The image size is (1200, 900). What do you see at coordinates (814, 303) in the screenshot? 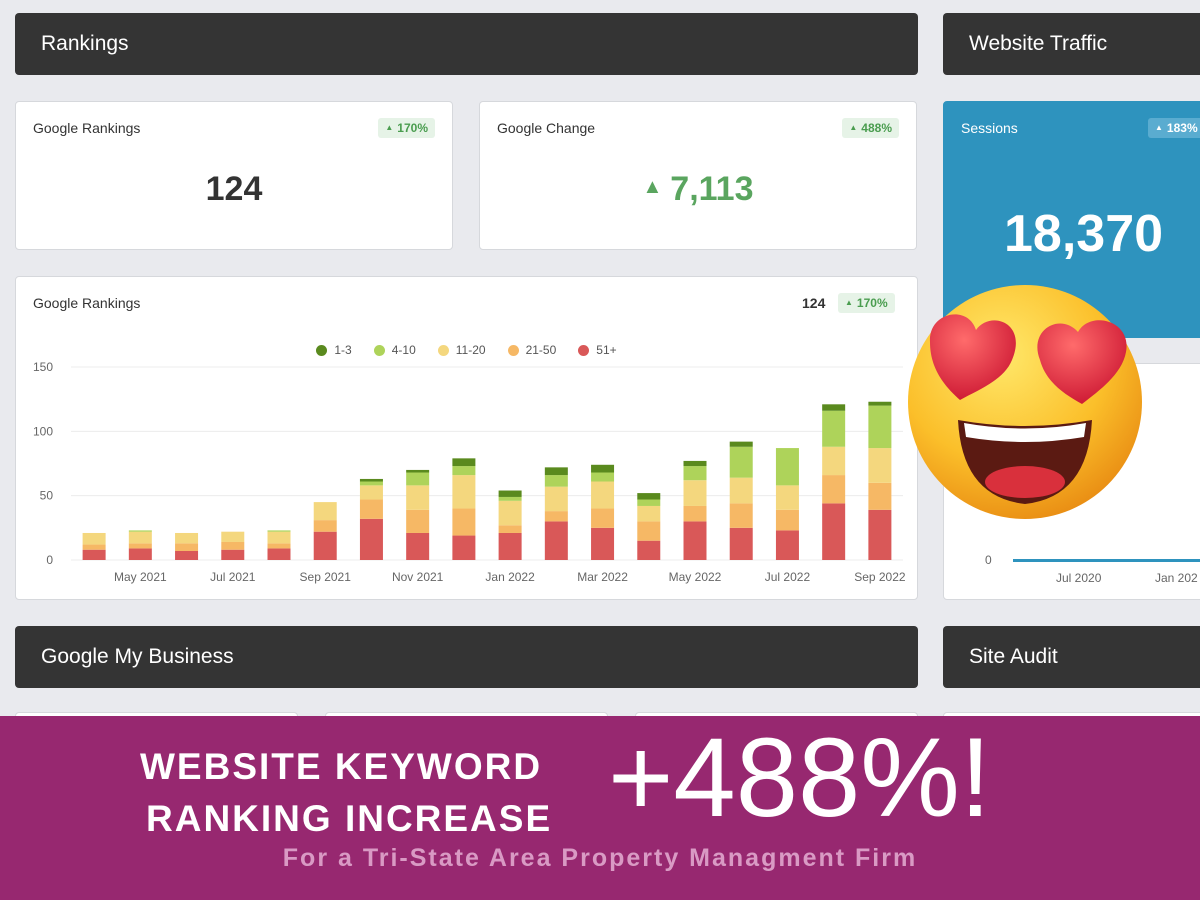
I see `rankings-chart-total: 124` at bounding box center [814, 303].